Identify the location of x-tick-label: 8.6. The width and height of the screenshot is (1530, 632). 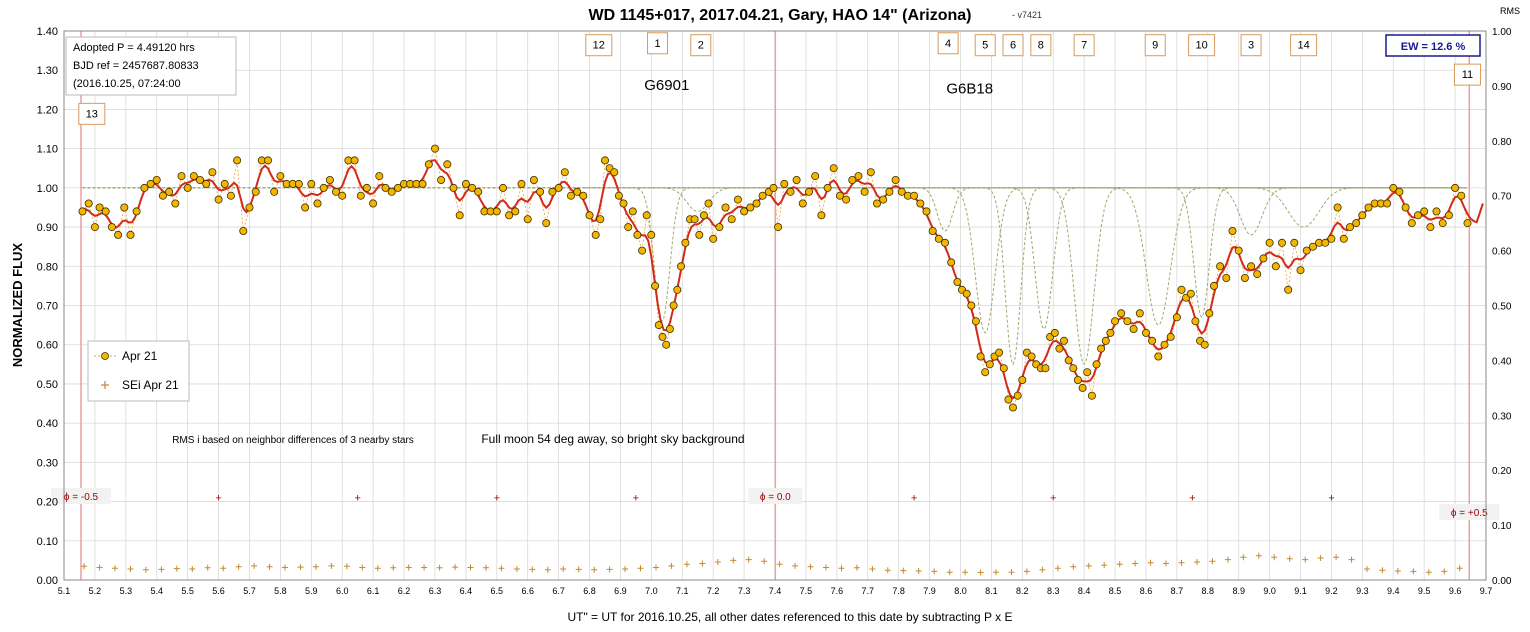
(1146, 591).